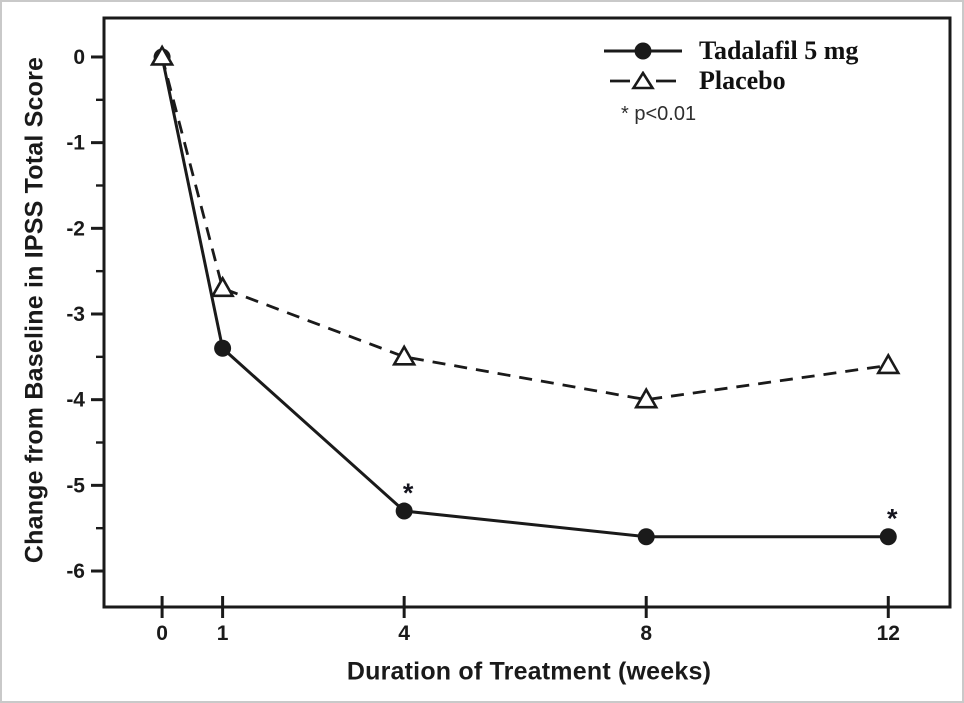 This screenshot has height=703, width=964. I want to click on x-tick-label: 4, so click(404, 633).